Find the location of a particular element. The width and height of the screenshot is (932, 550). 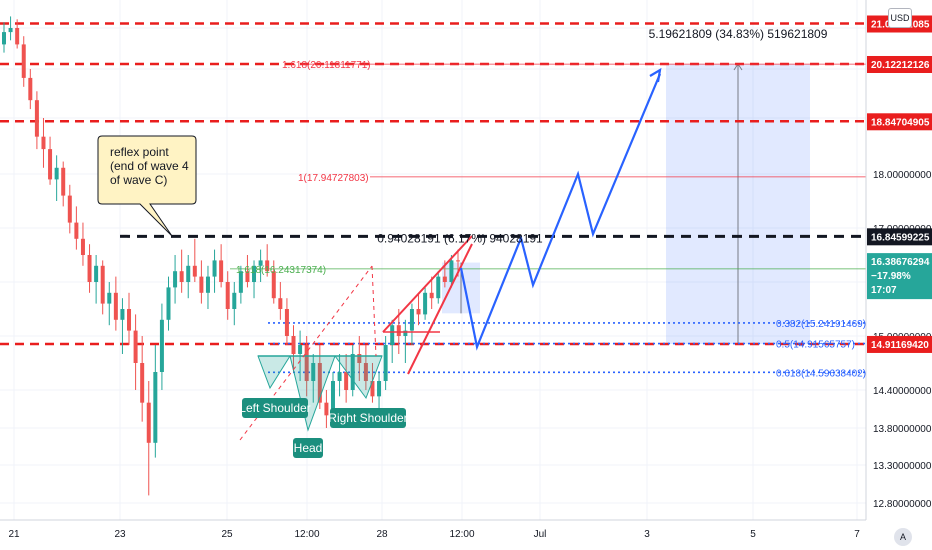

time-axis: 21 23 25 12:00 28 12:00 Jul 3 5 7 is located at coordinates (433, 529).